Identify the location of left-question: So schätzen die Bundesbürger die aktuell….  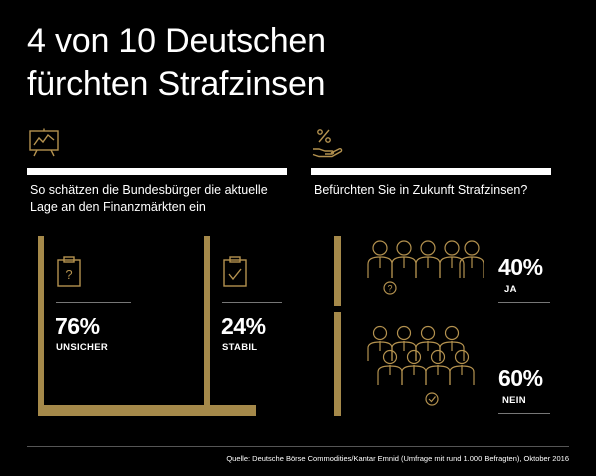
(149, 198).